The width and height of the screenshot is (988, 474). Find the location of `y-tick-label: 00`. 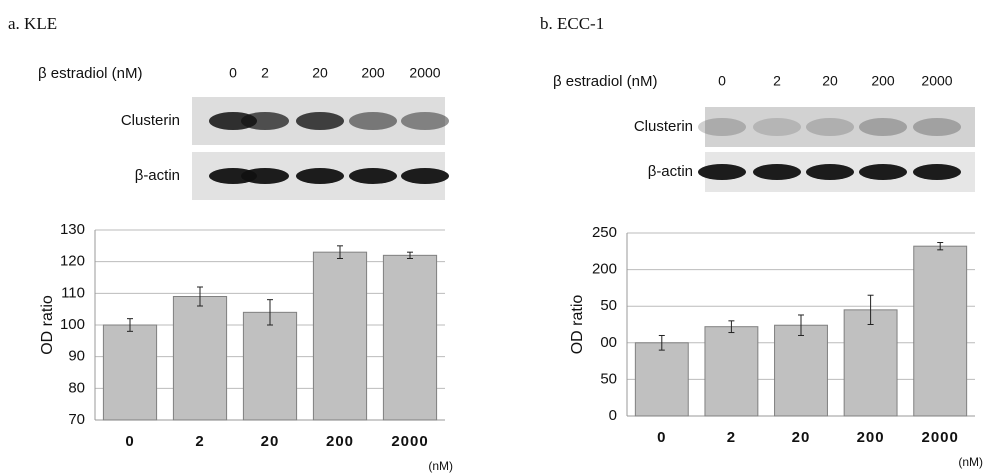

y-tick-label: 00 is located at coordinates (608, 342).